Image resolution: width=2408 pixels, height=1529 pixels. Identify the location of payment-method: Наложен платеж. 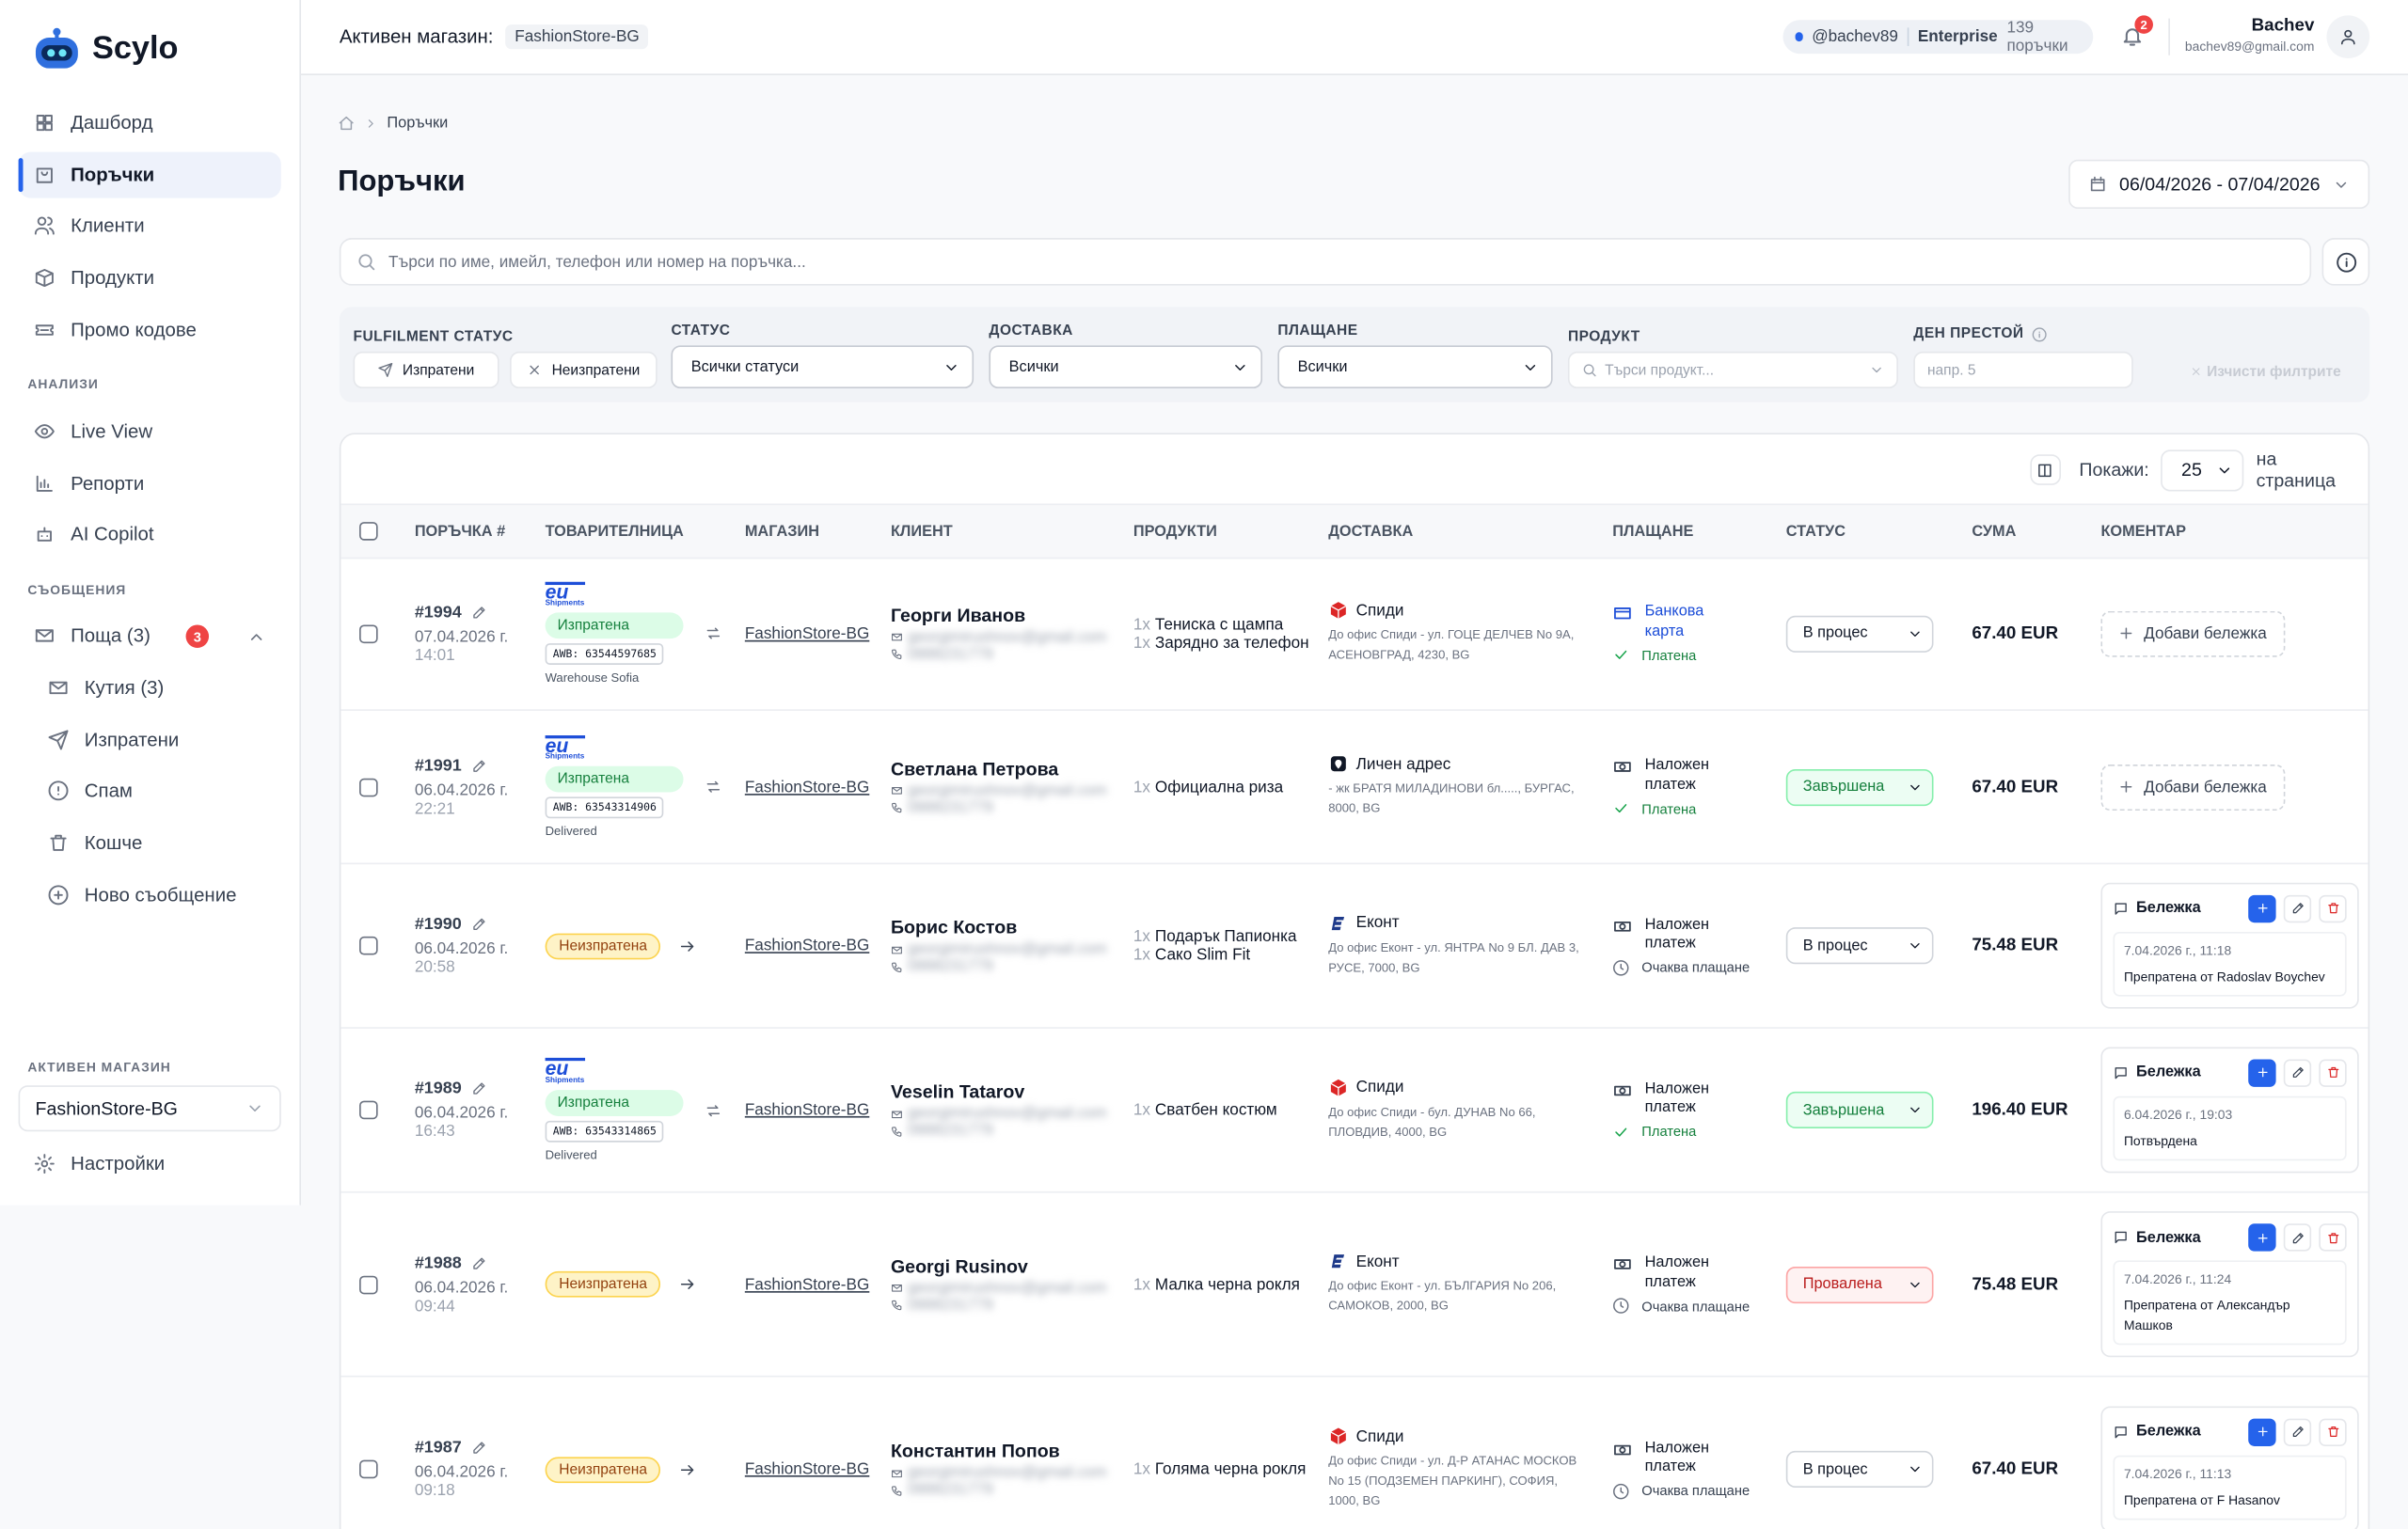
(1695, 1459).